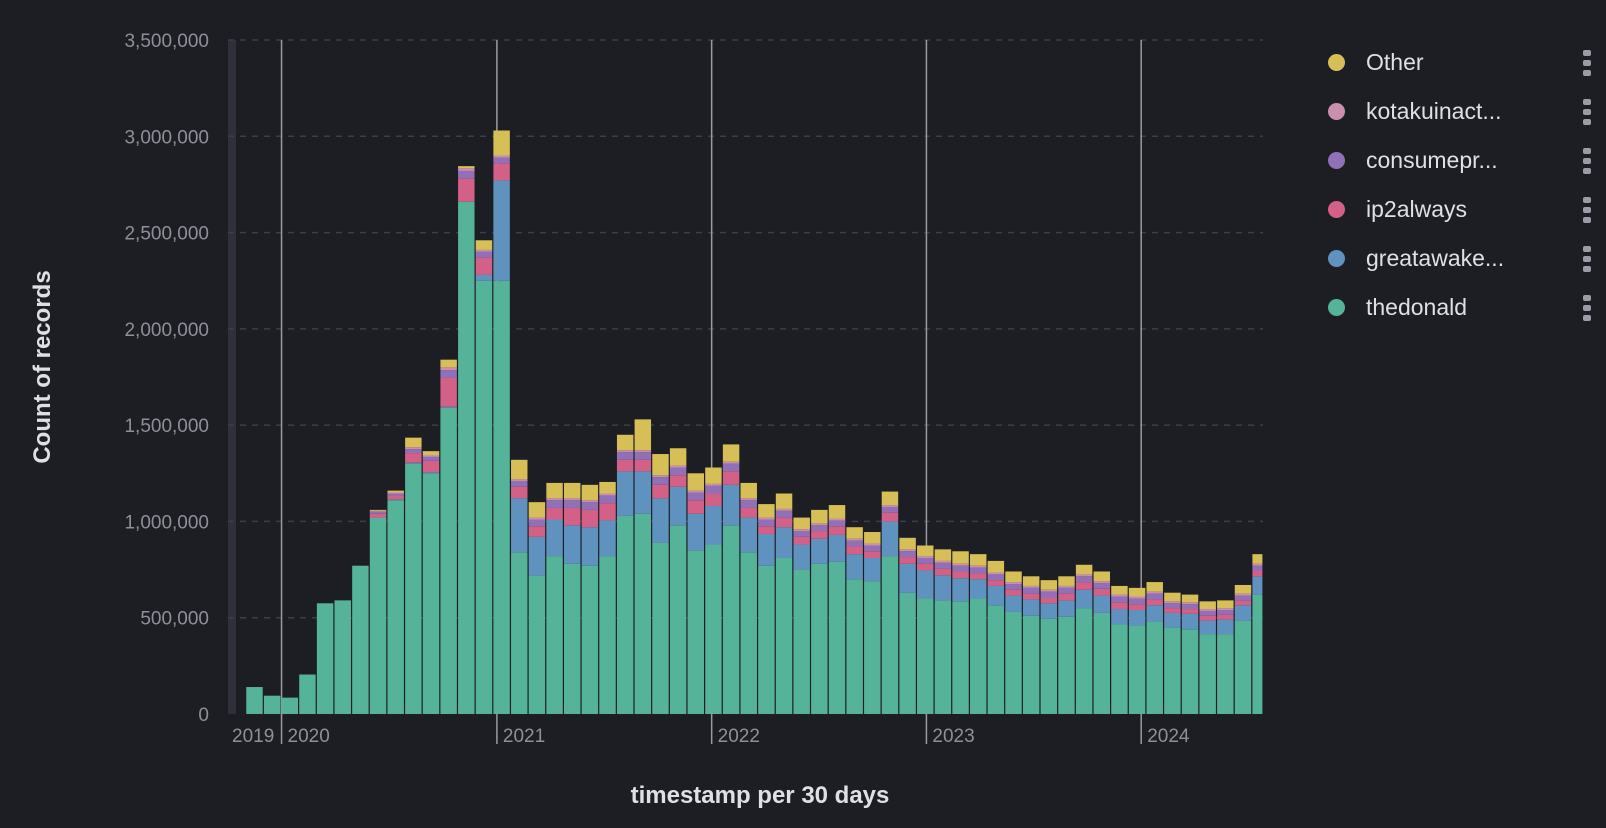  What do you see at coordinates (1462, 209) in the screenshot?
I see `legend-item: ip2always` at bounding box center [1462, 209].